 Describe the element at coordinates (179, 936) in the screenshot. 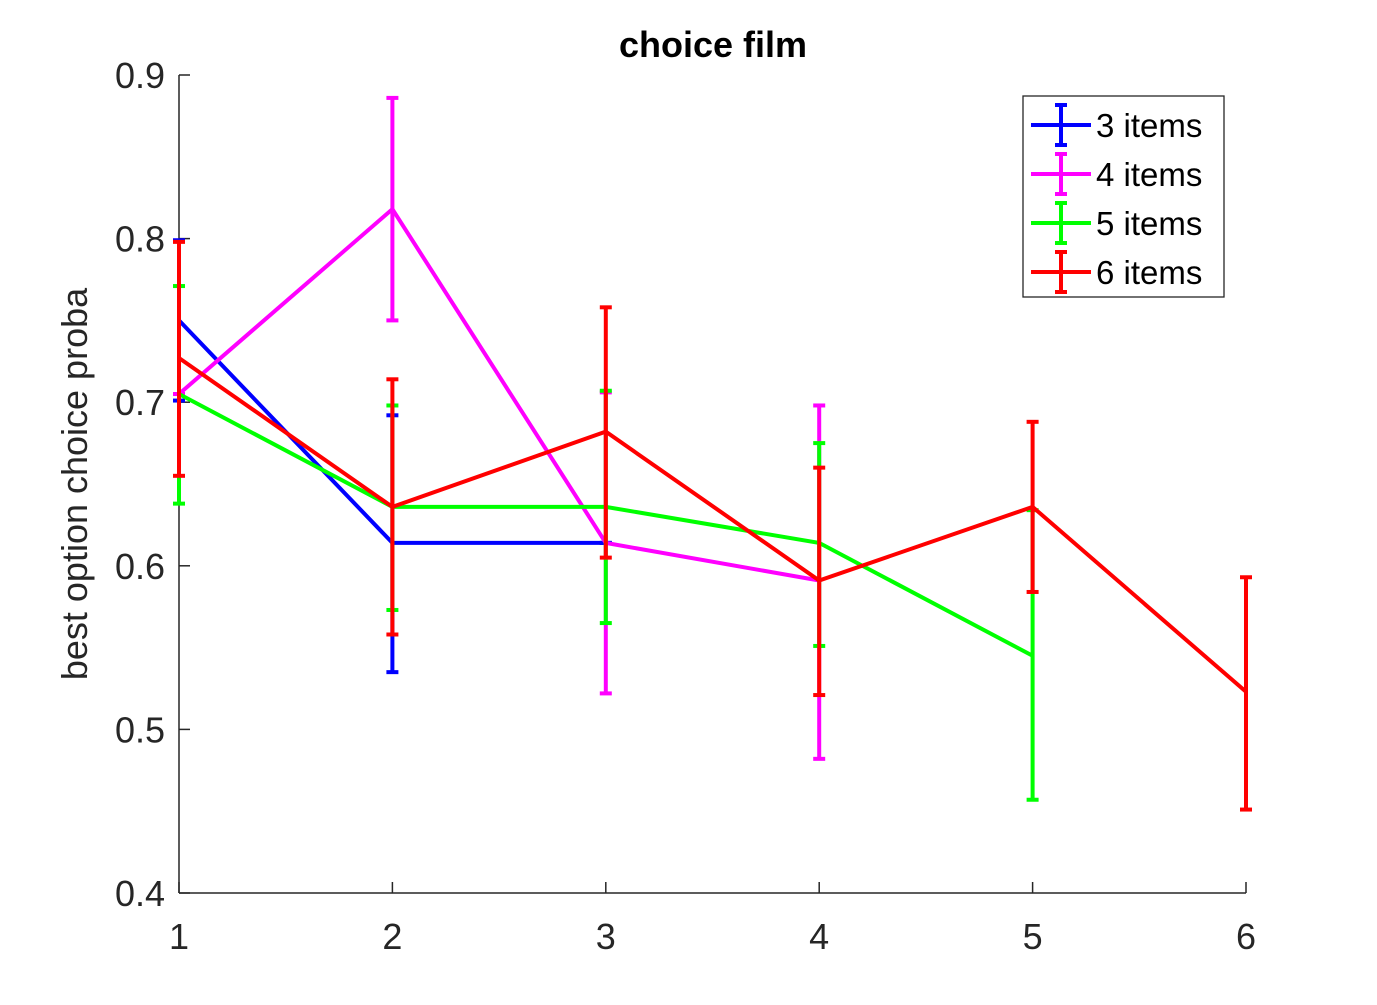

I see `x-tick-label: 1` at that location.